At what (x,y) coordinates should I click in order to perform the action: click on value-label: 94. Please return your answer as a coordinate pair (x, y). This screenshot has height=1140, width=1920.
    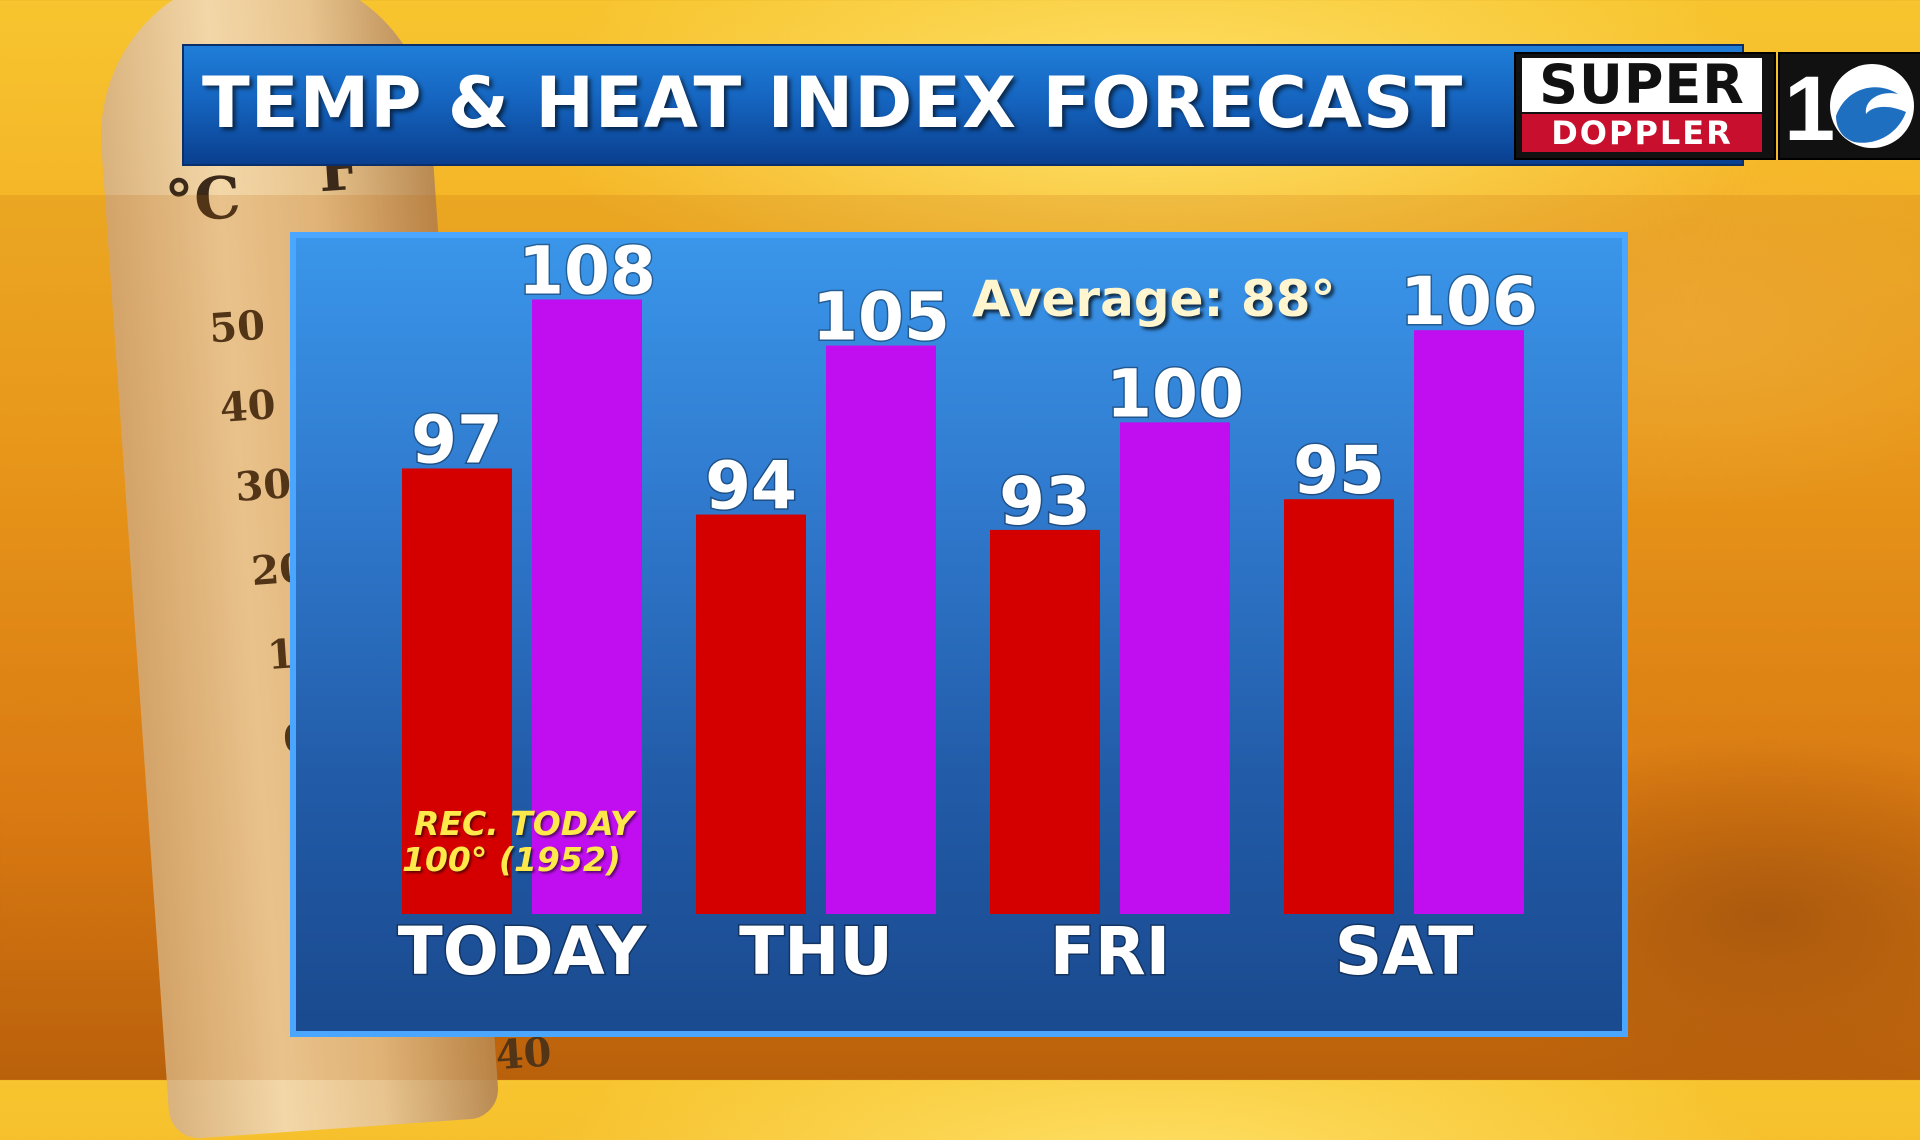
    Looking at the image, I should click on (751, 486).